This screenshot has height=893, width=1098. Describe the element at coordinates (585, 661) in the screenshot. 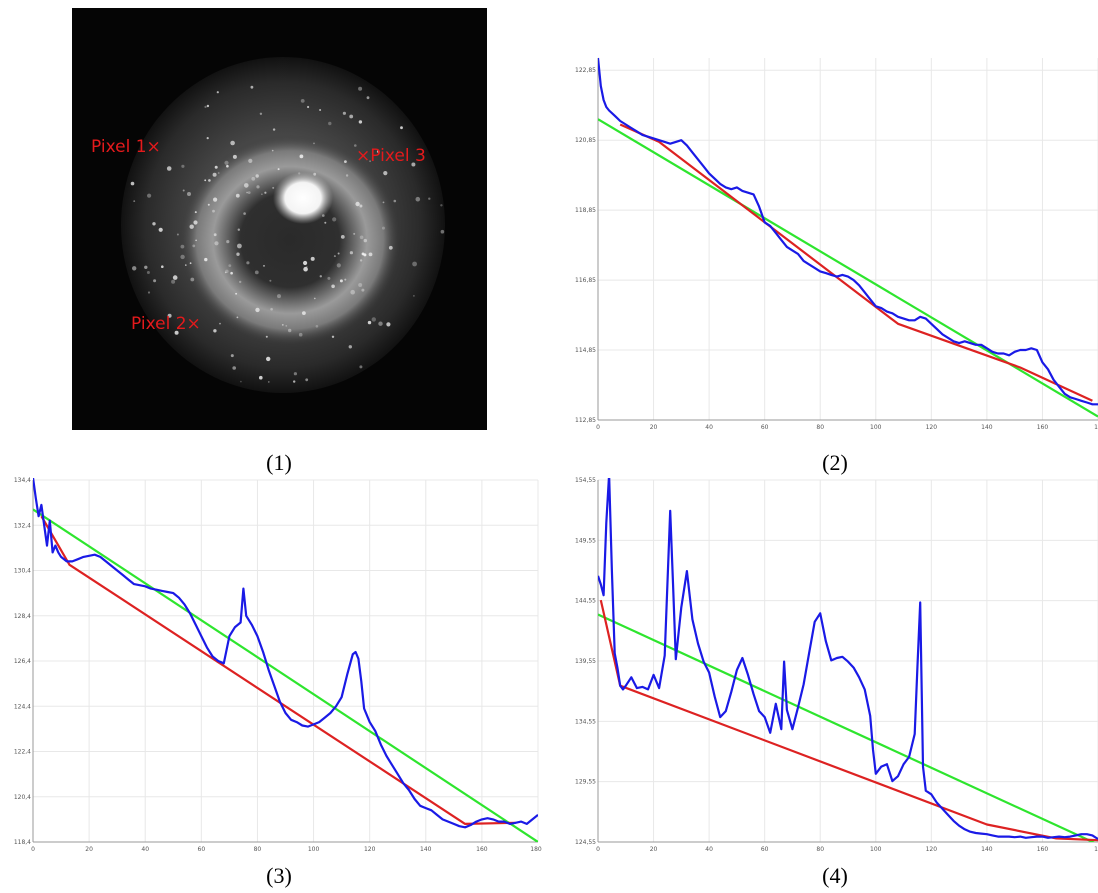

I see `y-tick-label: 139,55` at that location.